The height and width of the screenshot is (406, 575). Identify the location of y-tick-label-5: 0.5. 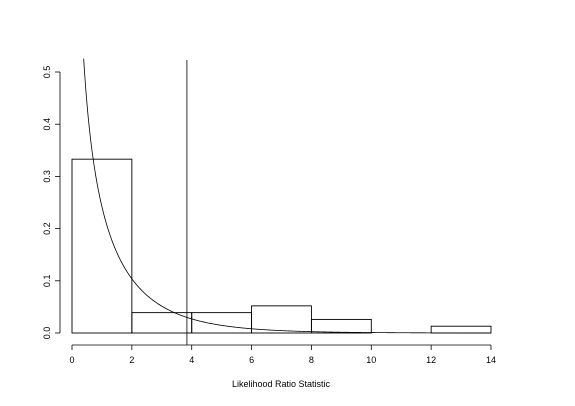
(47, 72).